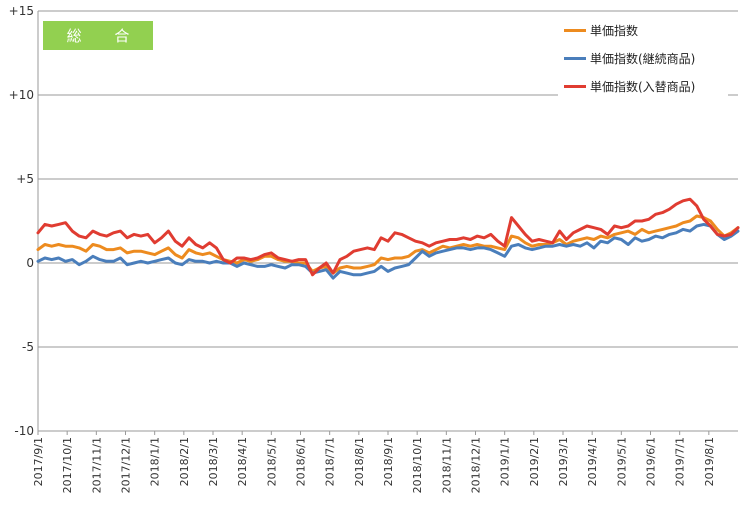 The width and height of the screenshot is (742, 510). Describe the element at coordinates (213, 461) in the screenshot. I see `x-tick-label: 2018/3/1` at that location.